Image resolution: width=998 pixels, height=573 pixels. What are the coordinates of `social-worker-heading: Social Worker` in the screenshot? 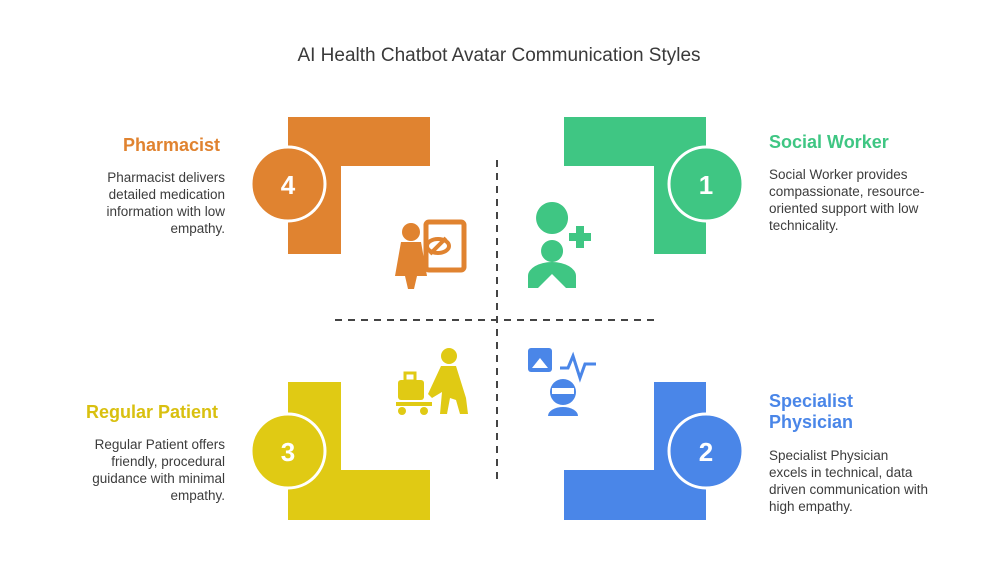 It's located at (829, 142).